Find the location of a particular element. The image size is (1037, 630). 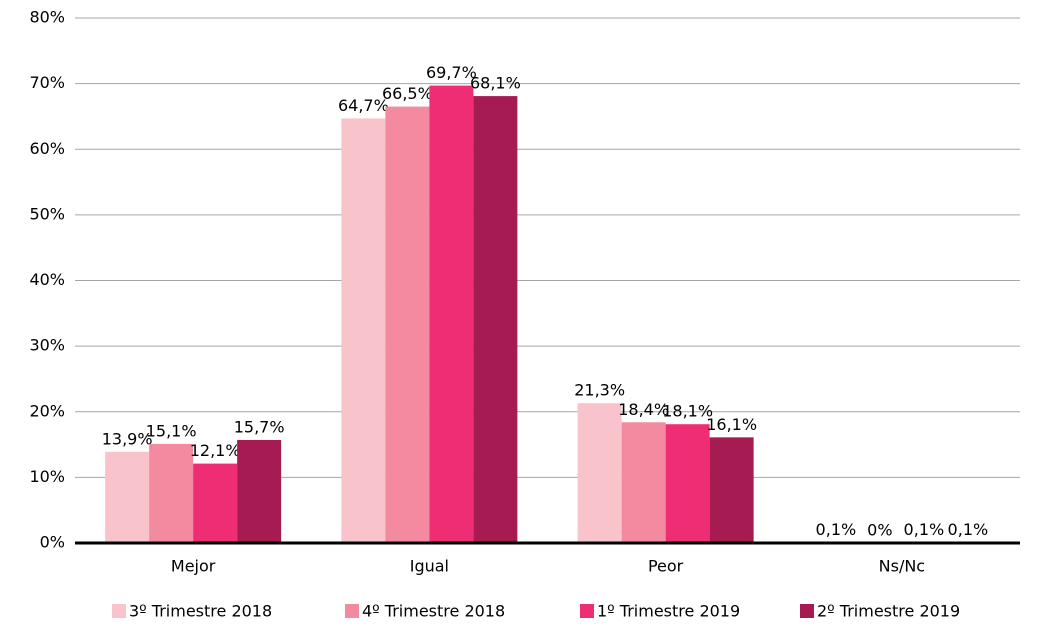

y-tick-label: 80% is located at coordinates (47, 17).